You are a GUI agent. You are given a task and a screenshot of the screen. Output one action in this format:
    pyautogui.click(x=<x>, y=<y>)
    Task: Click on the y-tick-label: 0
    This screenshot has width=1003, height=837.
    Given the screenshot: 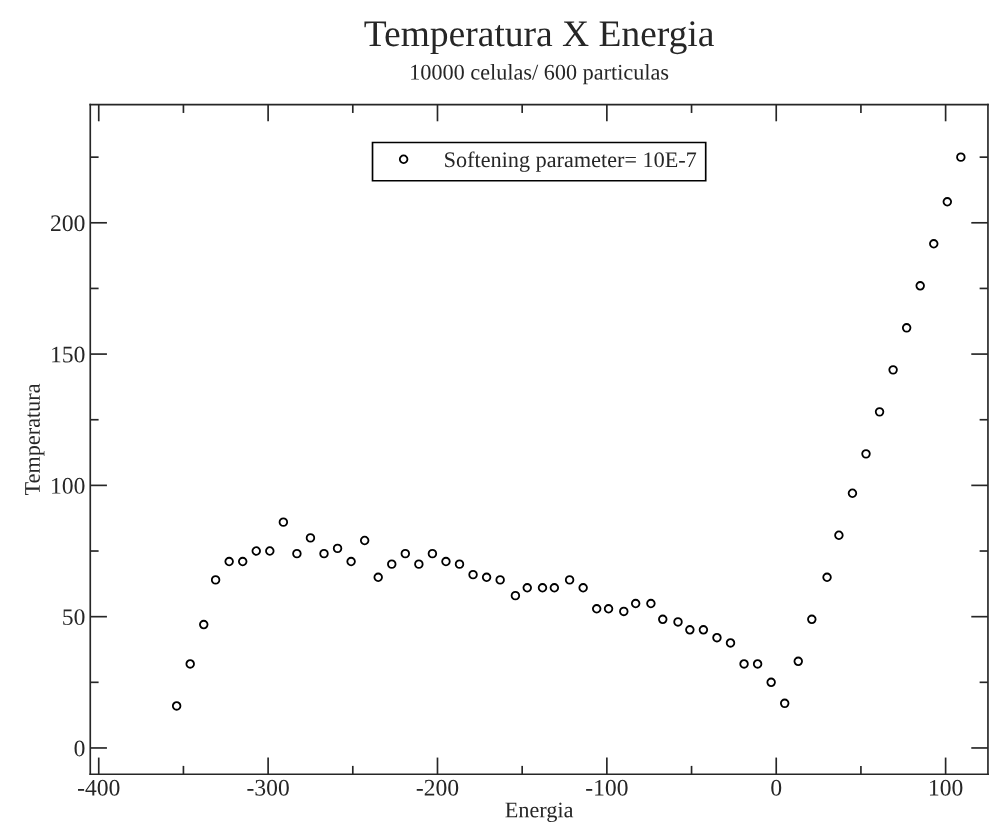 What is the action you would take?
    pyautogui.click(x=79, y=748)
    